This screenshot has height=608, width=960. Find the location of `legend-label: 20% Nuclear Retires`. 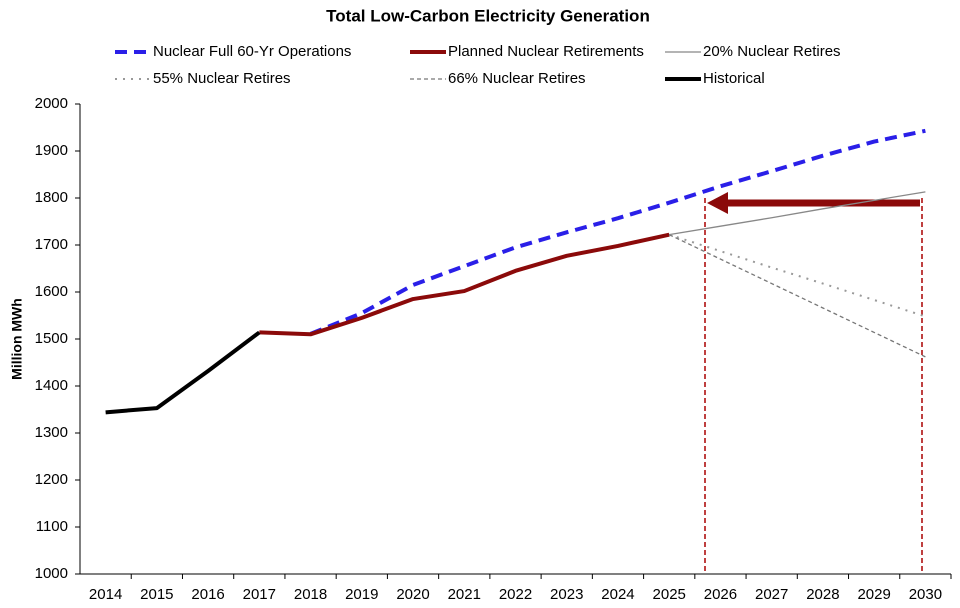

legend-label: 20% Nuclear Retires is located at coordinates (772, 51).